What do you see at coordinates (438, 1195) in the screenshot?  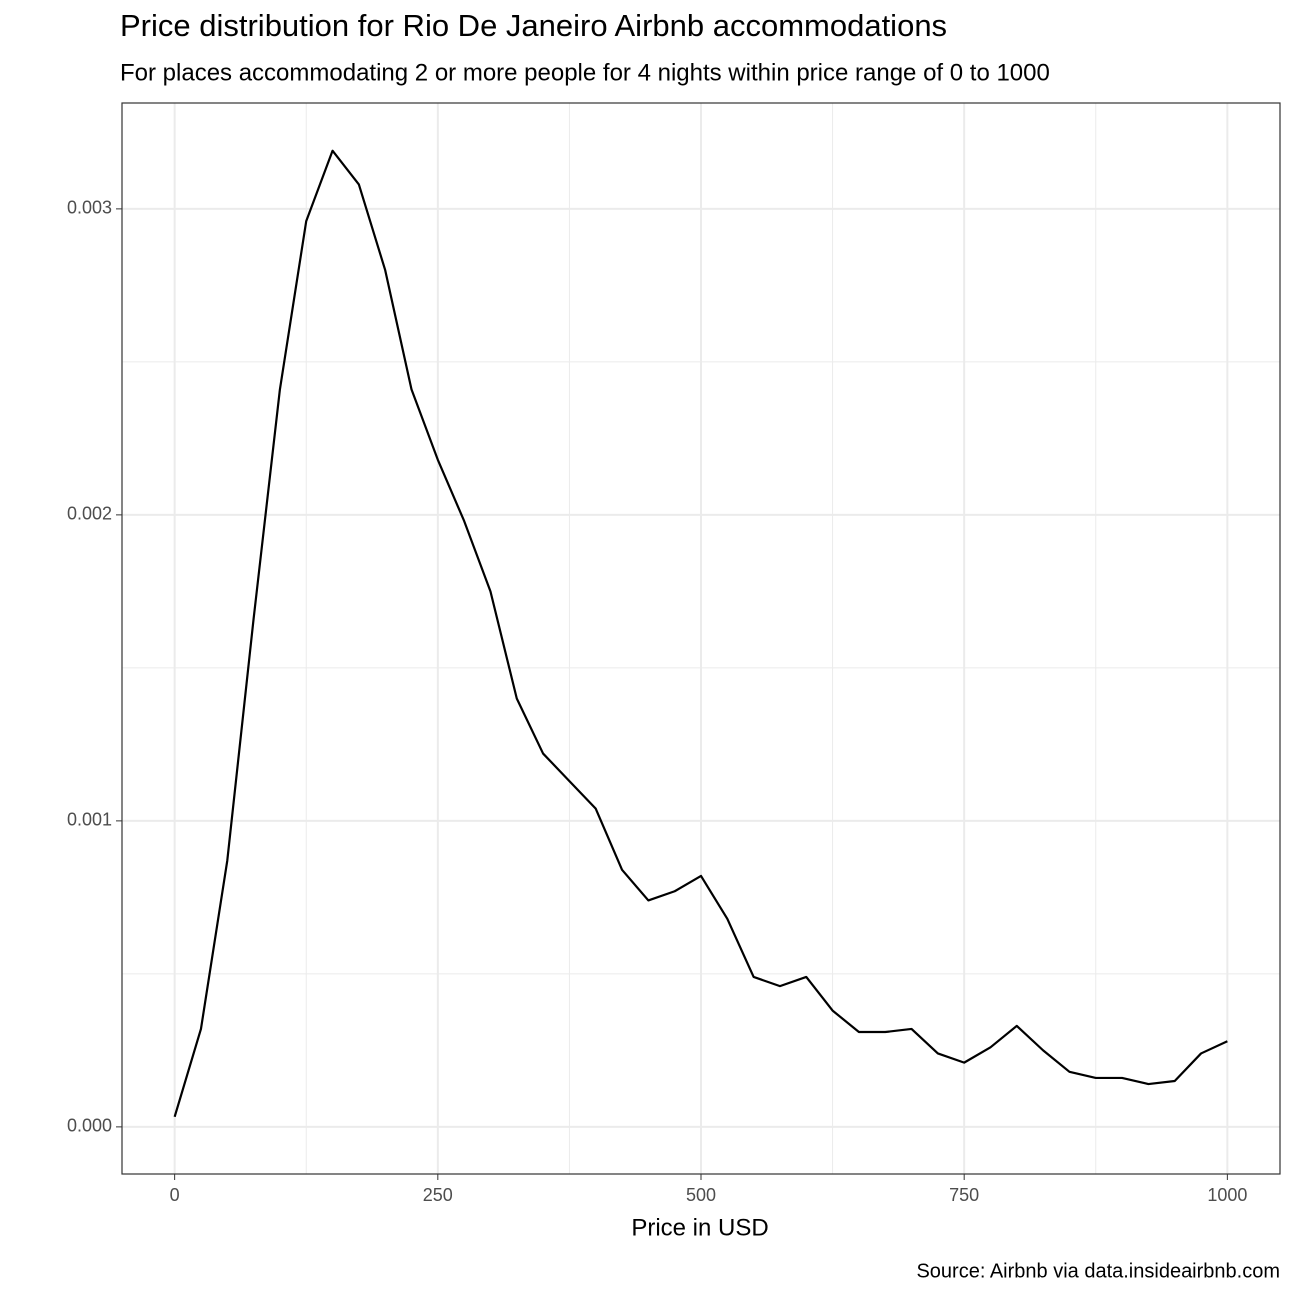 I see `x-tick-label: 250` at bounding box center [438, 1195].